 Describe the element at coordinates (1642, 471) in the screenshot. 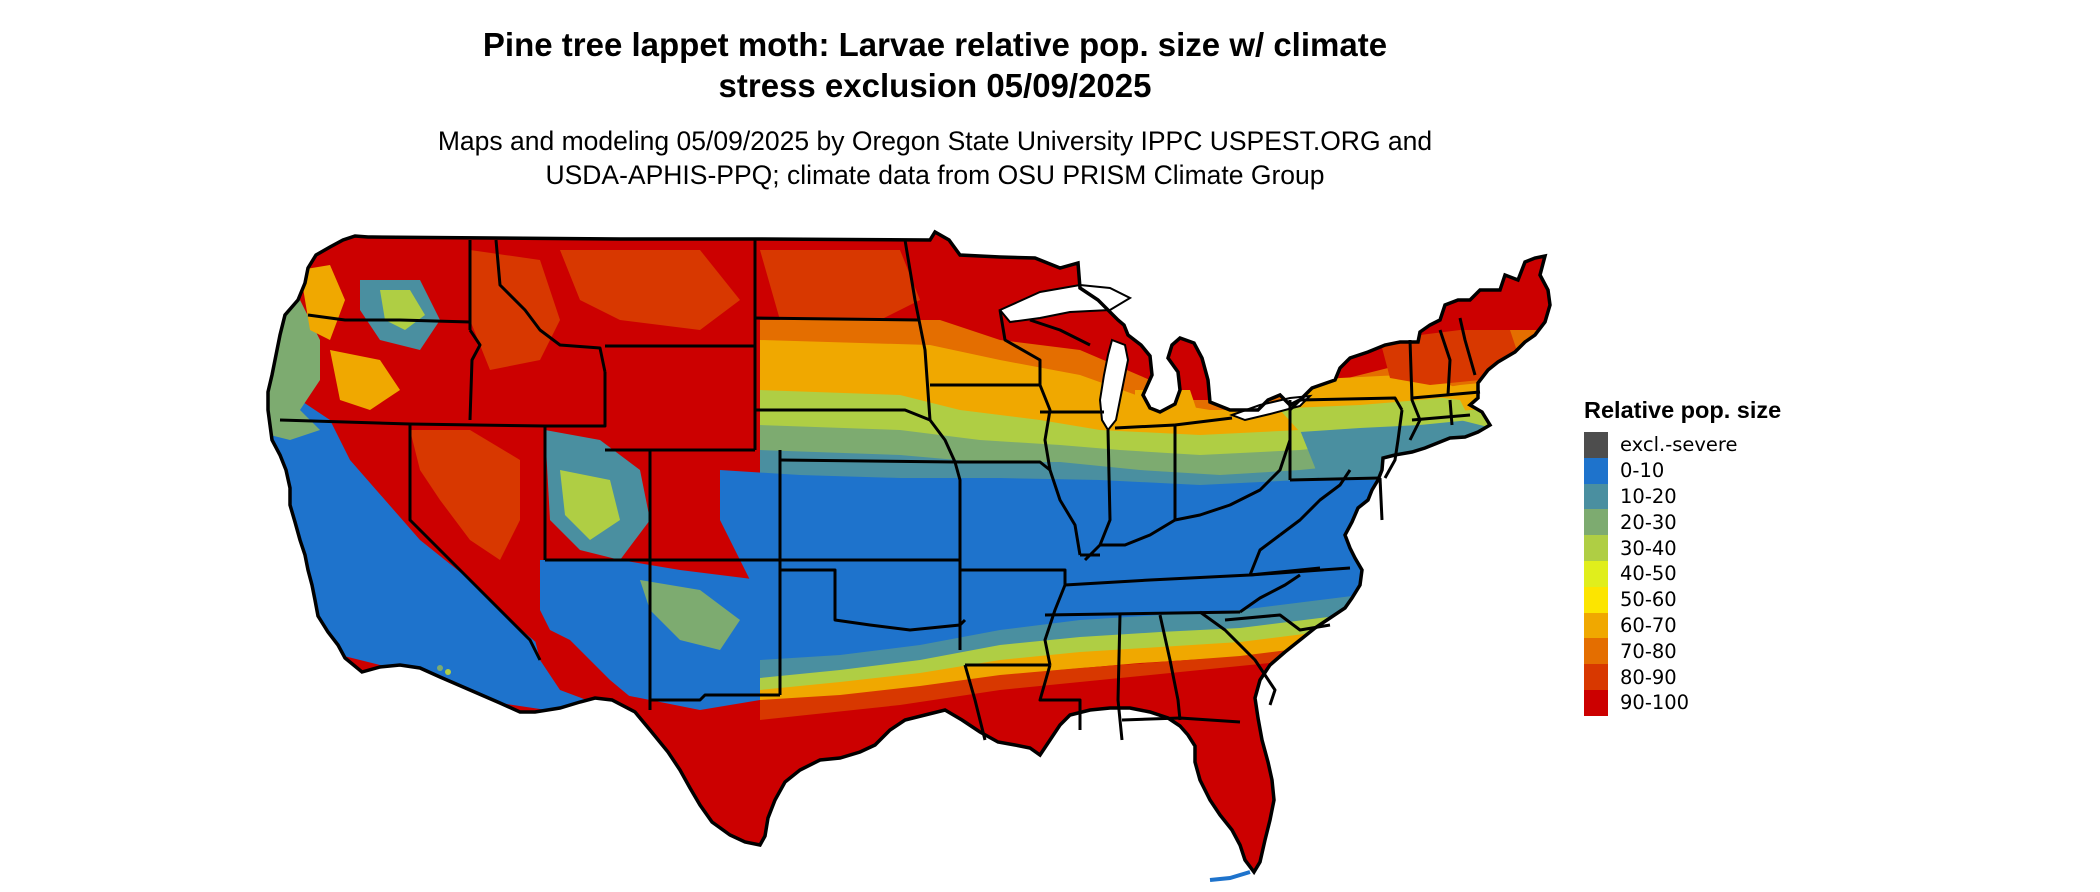

I see `legend-label: 0-10` at that location.